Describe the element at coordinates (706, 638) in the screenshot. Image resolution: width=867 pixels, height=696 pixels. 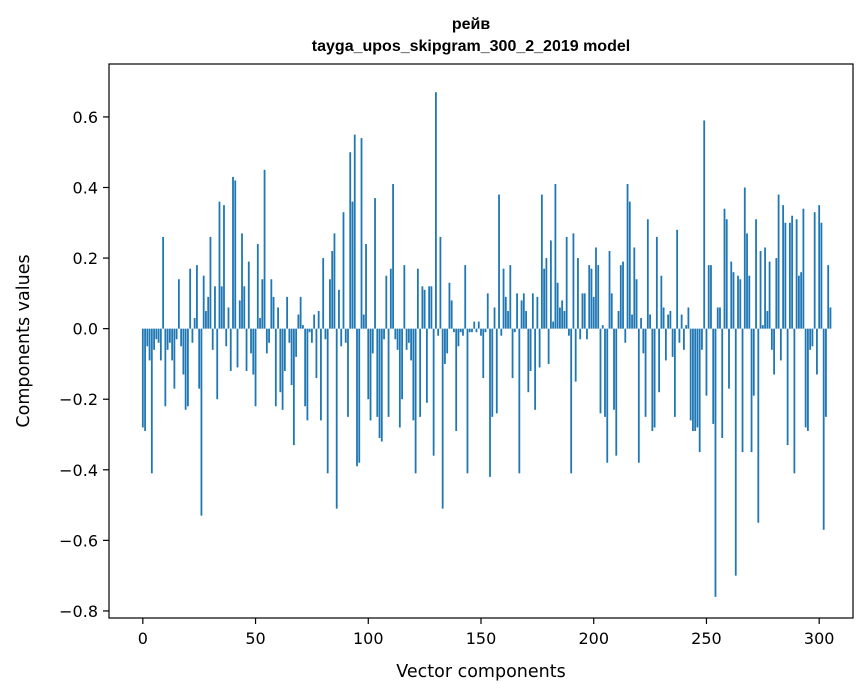
I see `x-tick-label: 250` at that location.